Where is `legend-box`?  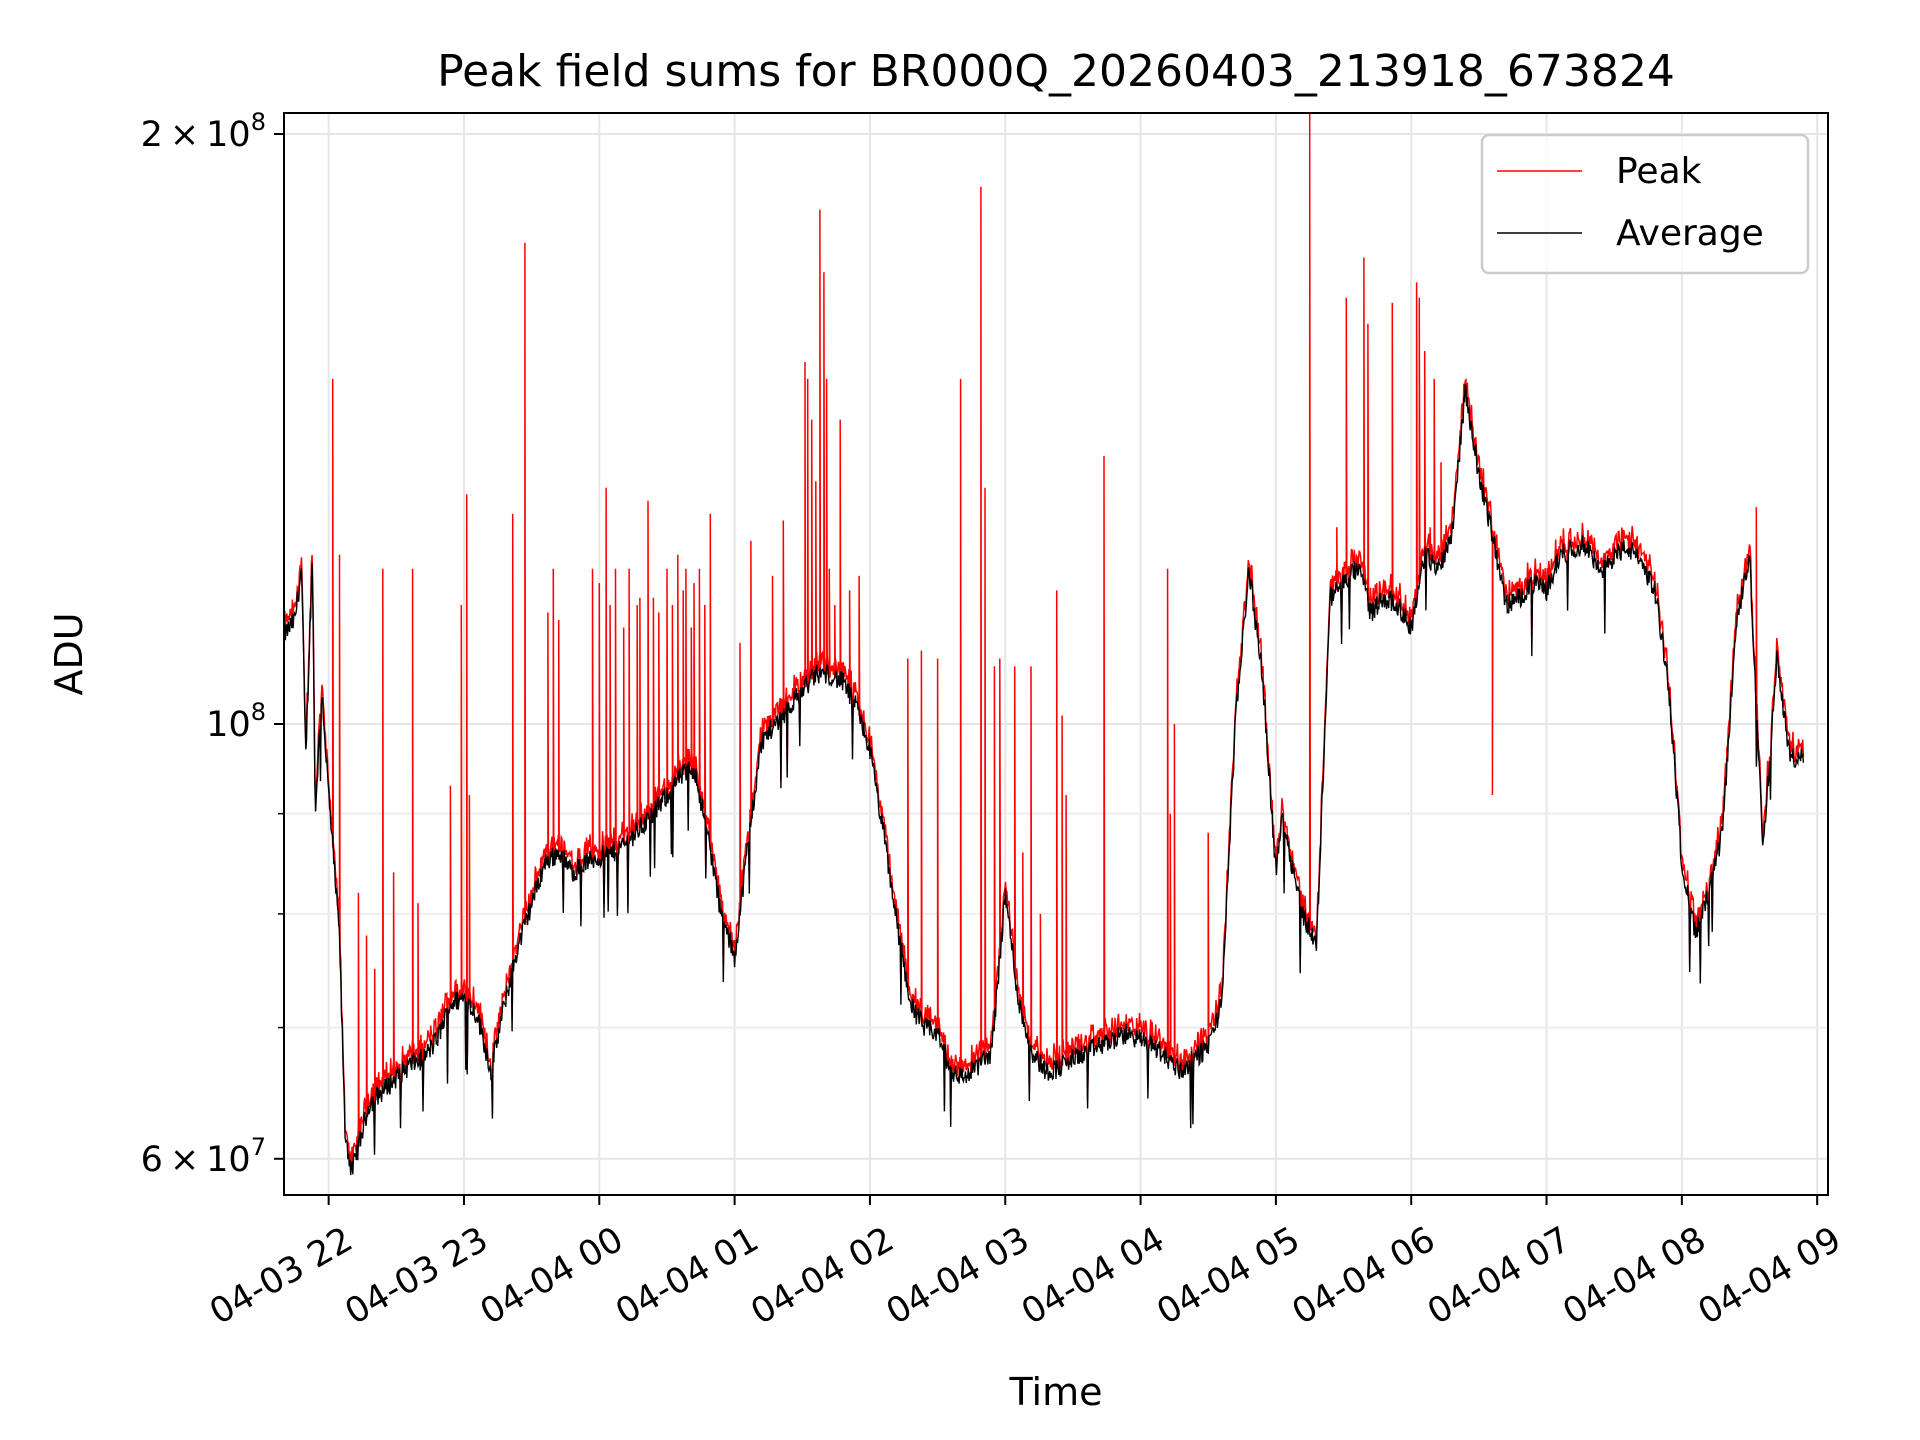
legend-box is located at coordinates (1645, 204).